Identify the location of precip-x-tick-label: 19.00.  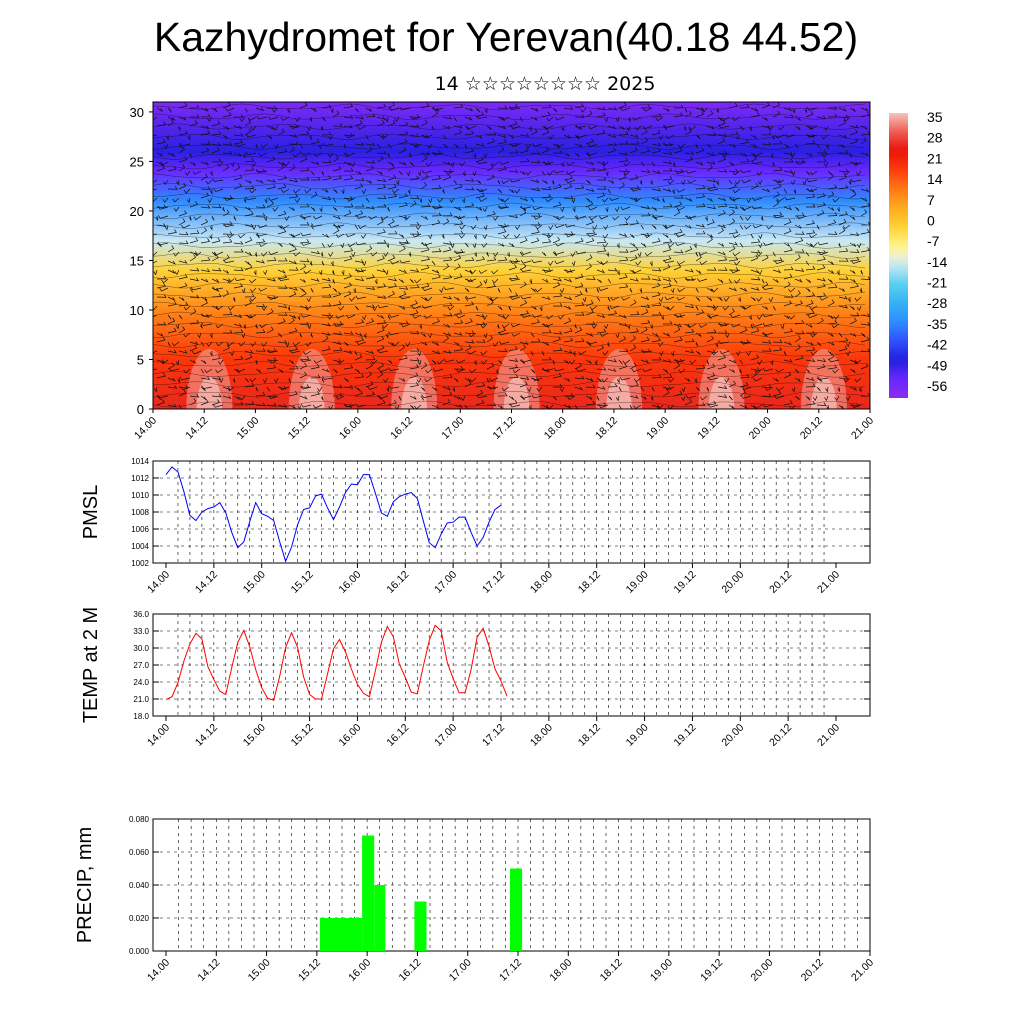
(661, 970).